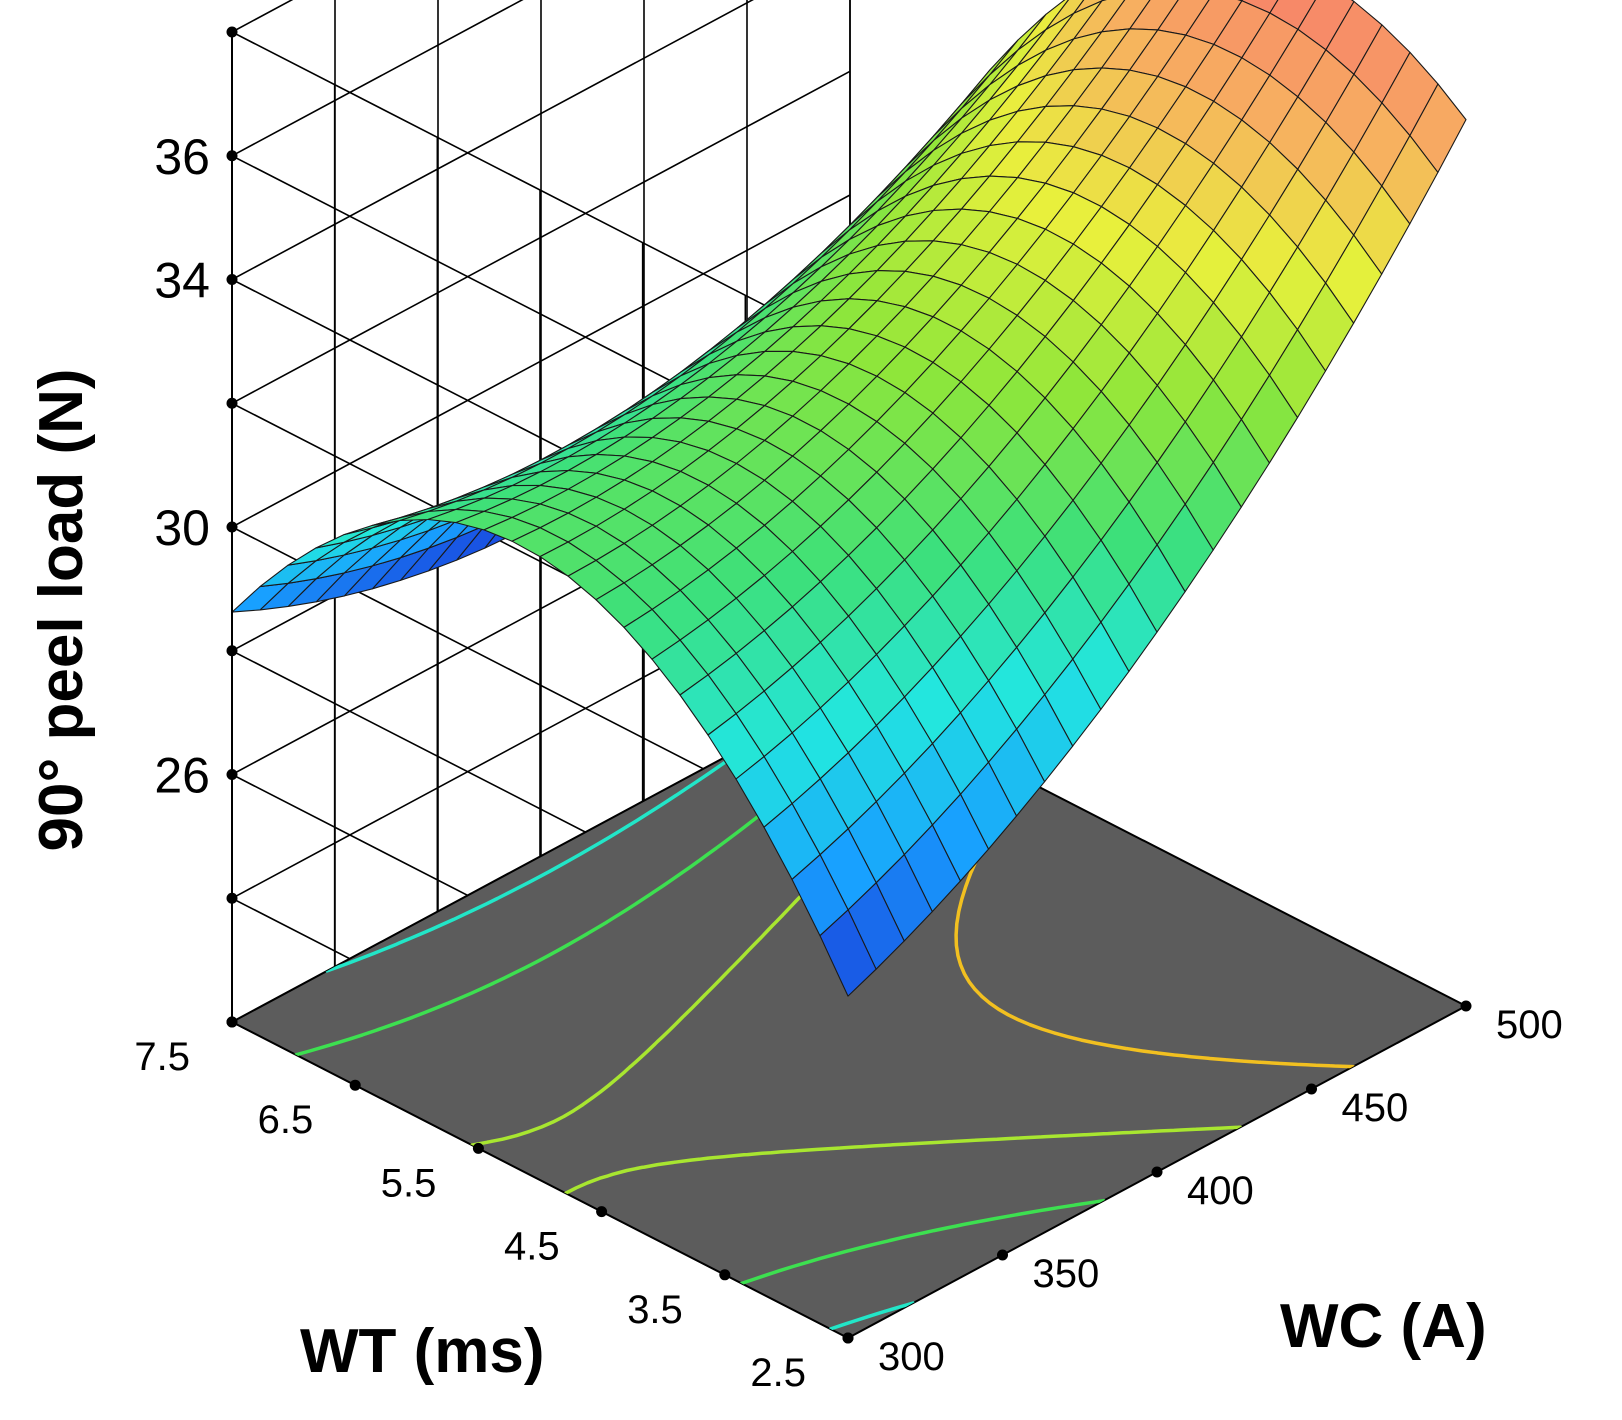 The image size is (1622, 1420). Describe the element at coordinates (1220, 1191) in the screenshot. I see `x-tick-label: 400` at that location.